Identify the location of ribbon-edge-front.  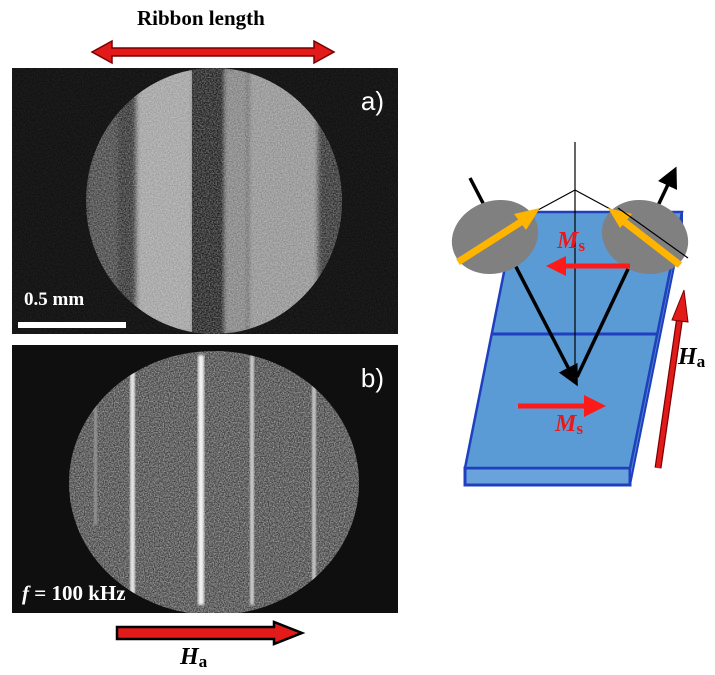
(547, 476).